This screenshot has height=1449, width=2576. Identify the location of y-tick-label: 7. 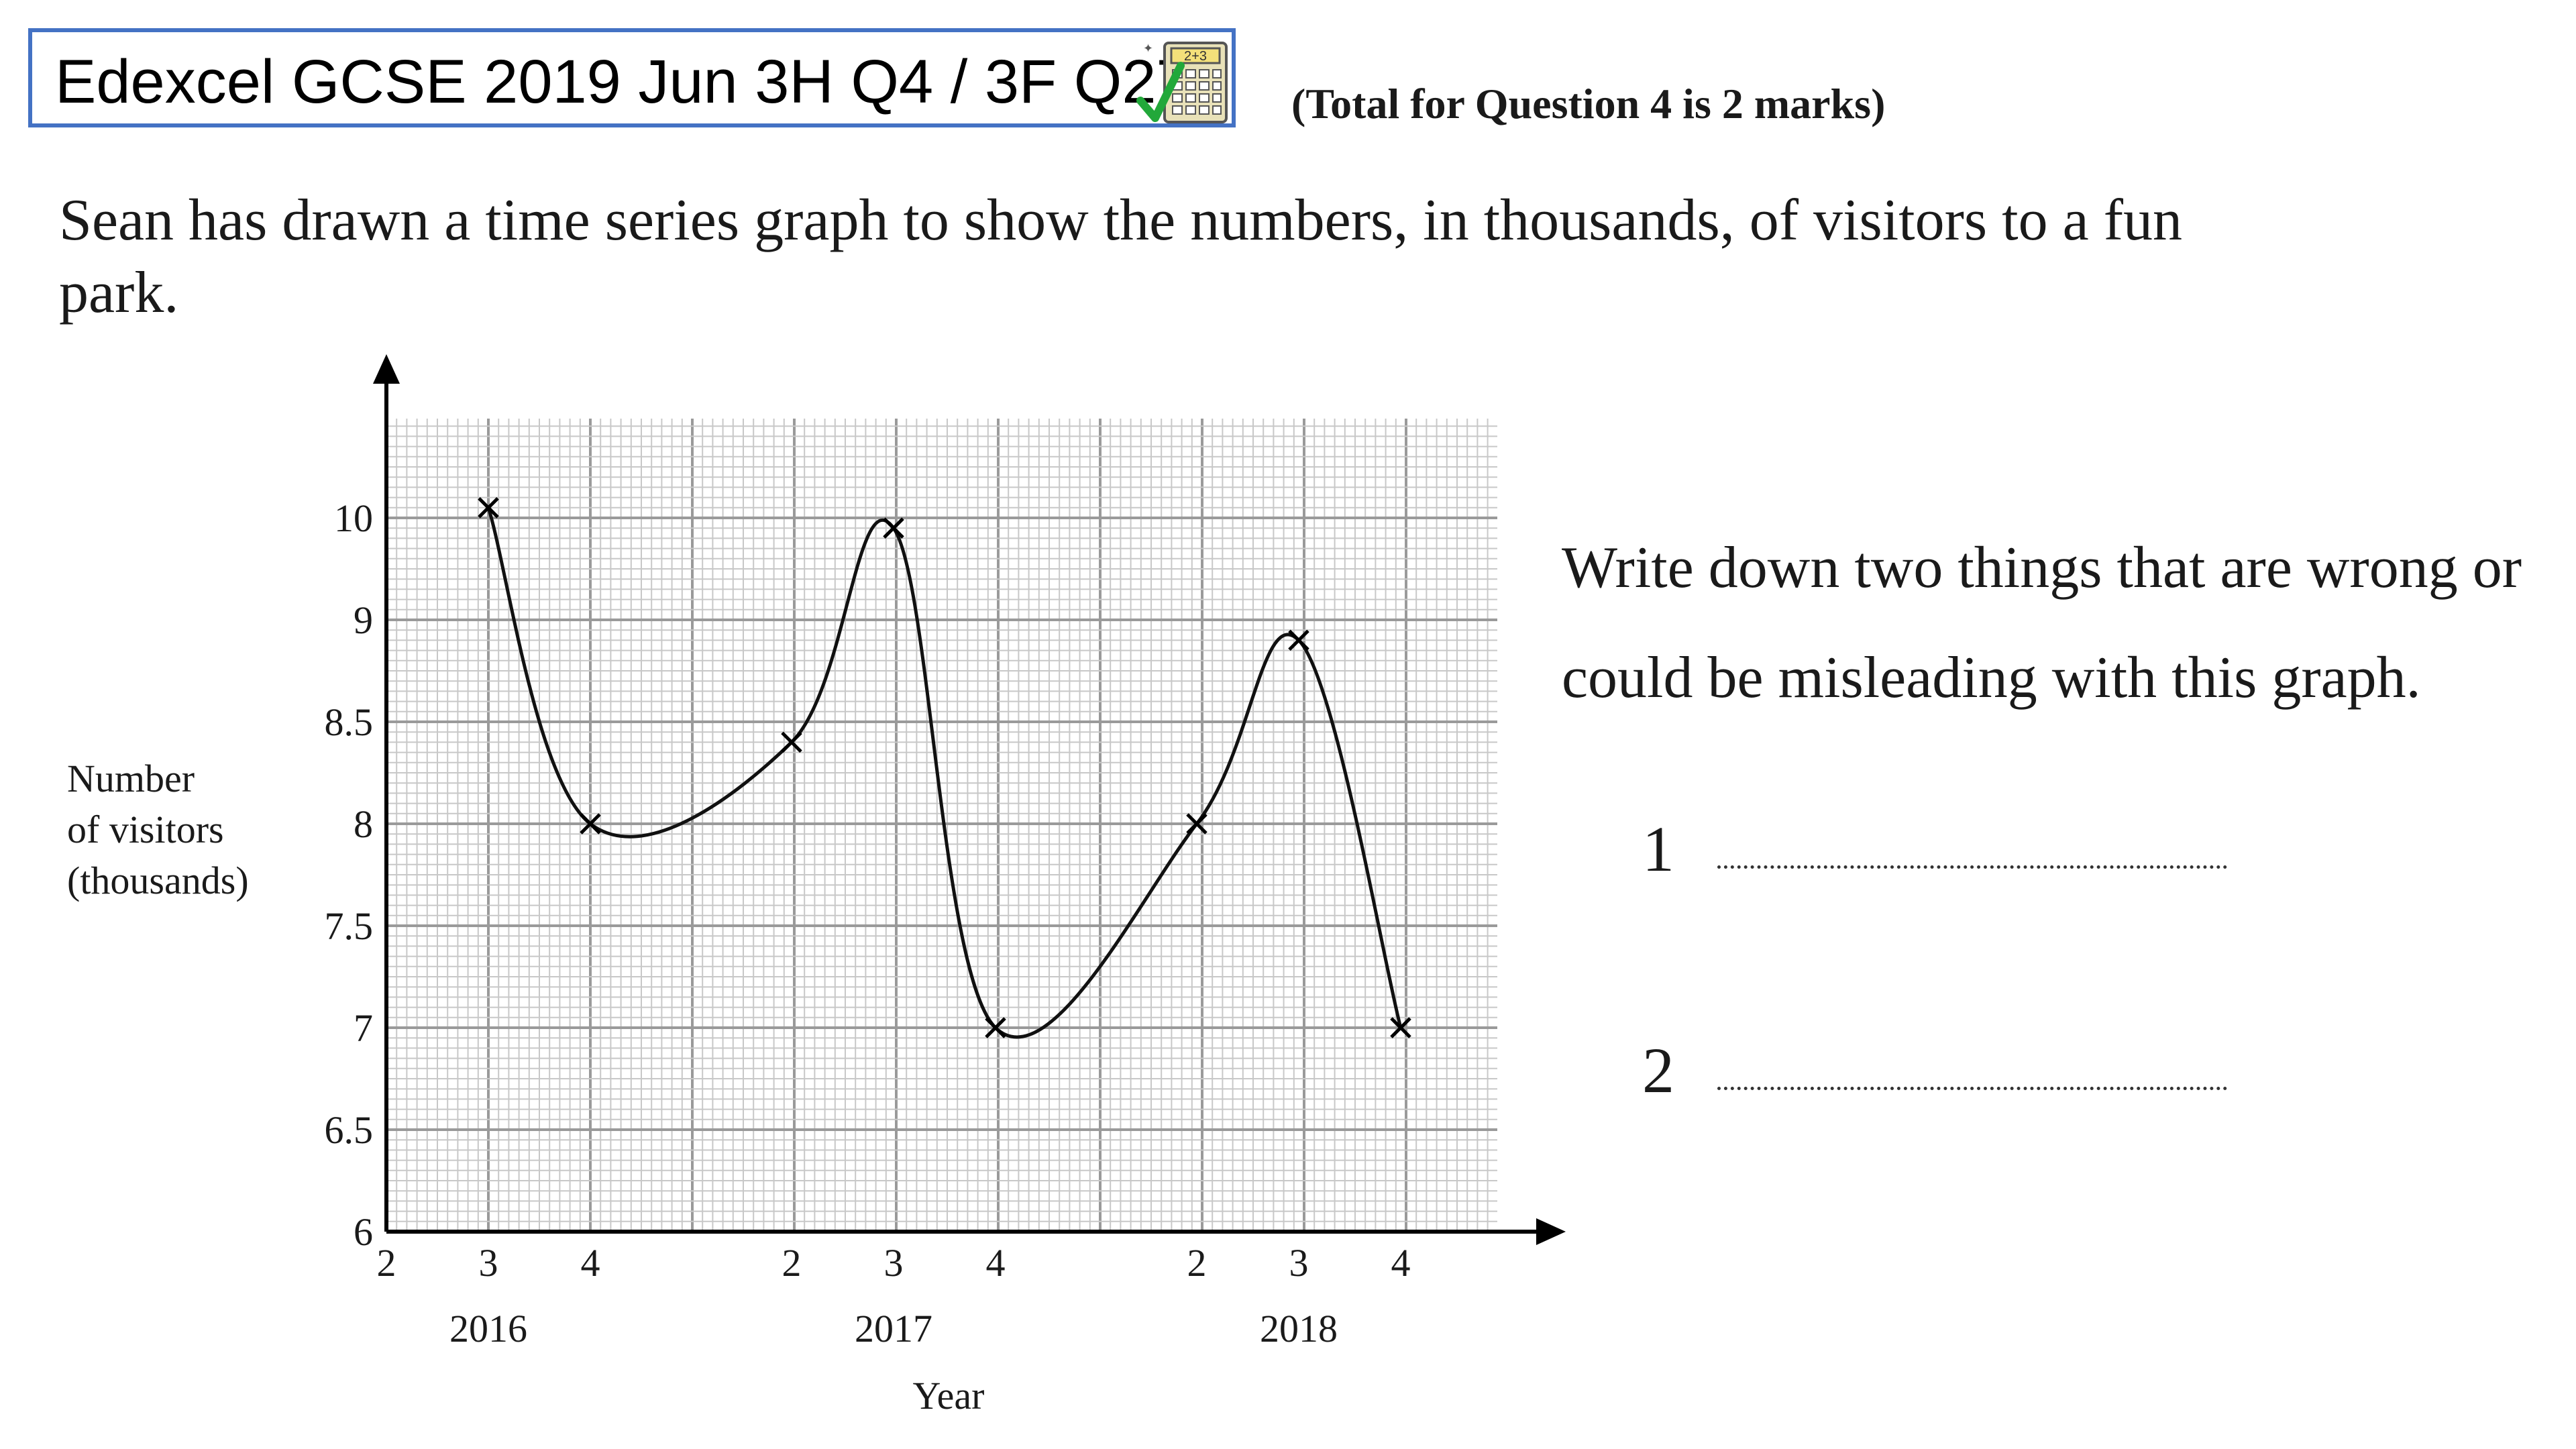
(363, 1028).